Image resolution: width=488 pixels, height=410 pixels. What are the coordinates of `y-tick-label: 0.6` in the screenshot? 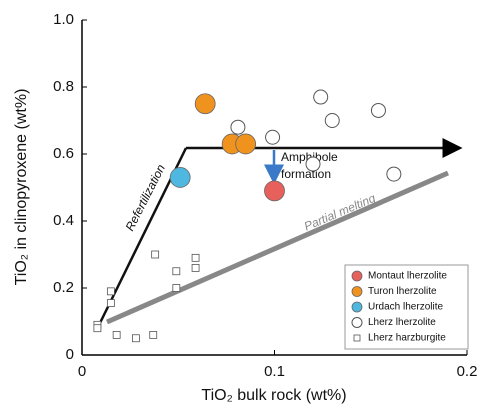 It's located at (63, 153).